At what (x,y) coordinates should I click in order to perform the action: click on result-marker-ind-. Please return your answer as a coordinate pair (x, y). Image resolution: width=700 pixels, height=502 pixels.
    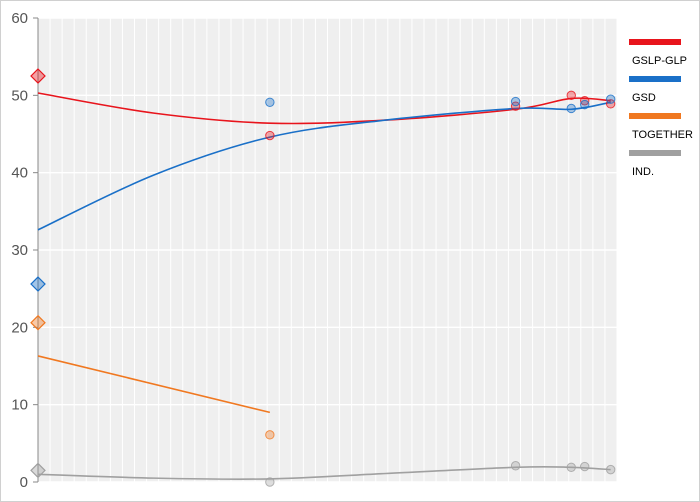
    Looking at the image, I should click on (38, 470).